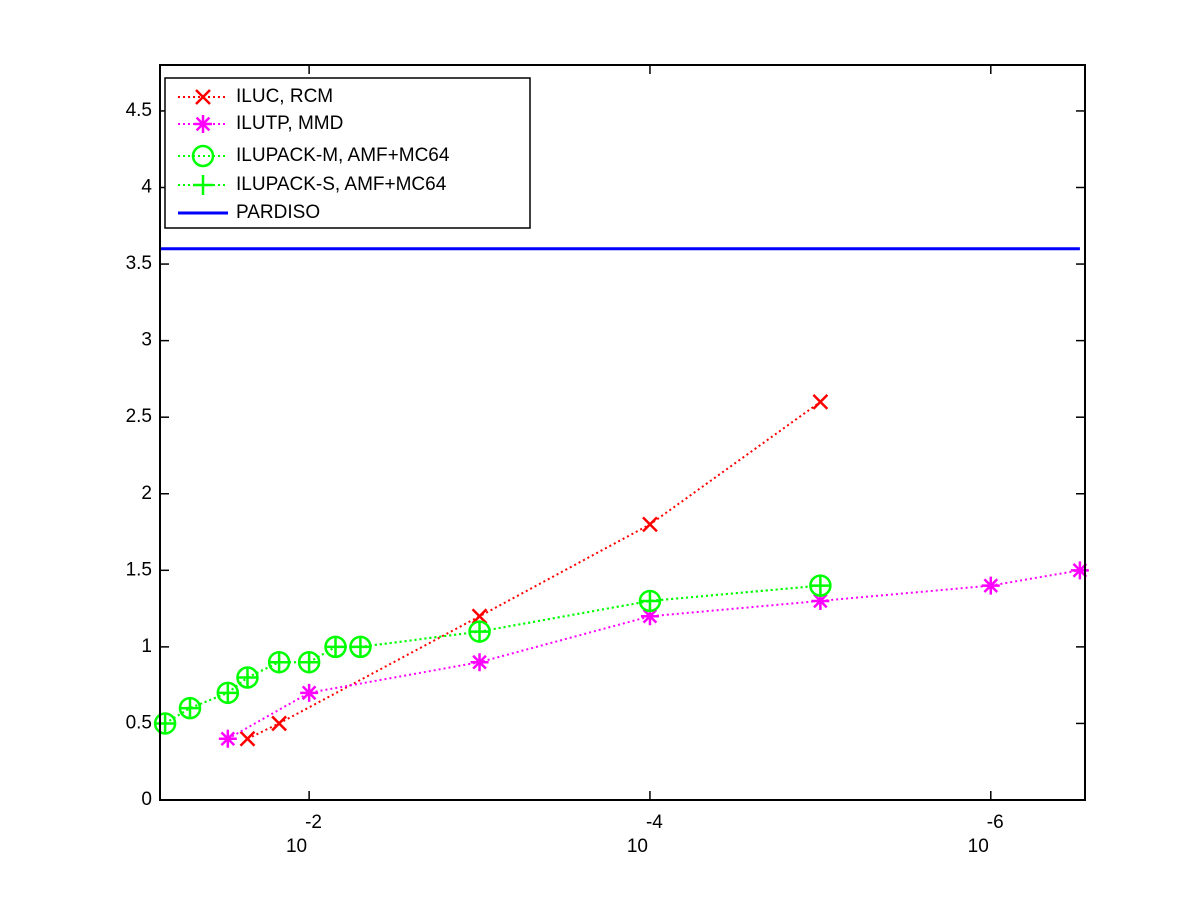 The width and height of the screenshot is (1200, 900). What do you see at coordinates (139, 110) in the screenshot?
I see `y-tick-label: 4.5` at bounding box center [139, 110].